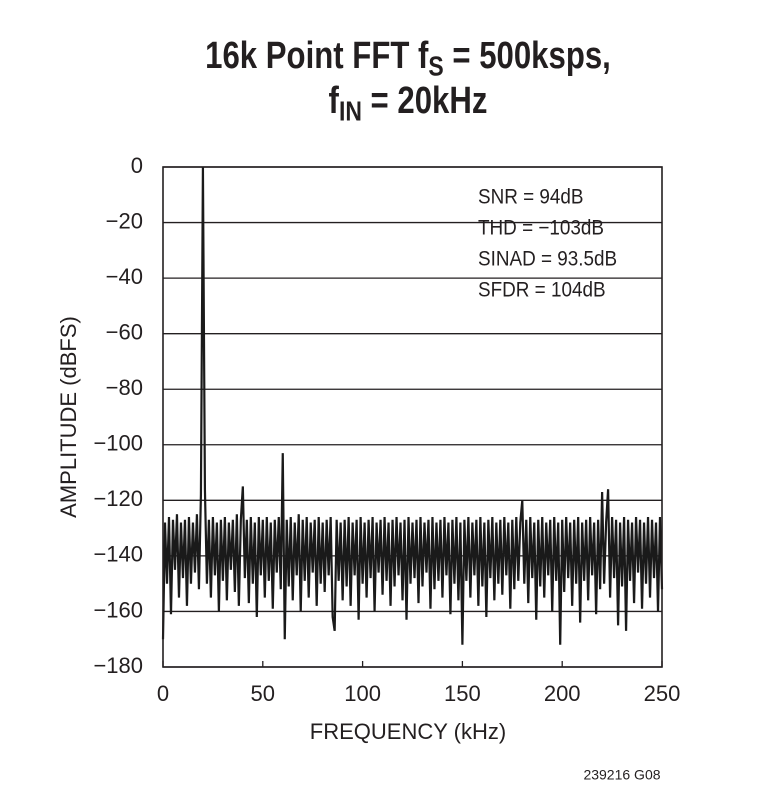 The height and width of the screenshot is (812, 782). What do you see at coordinates (350, 111) in the screenshot?
I see `title-part: IN` at bounding box center [350, 111].